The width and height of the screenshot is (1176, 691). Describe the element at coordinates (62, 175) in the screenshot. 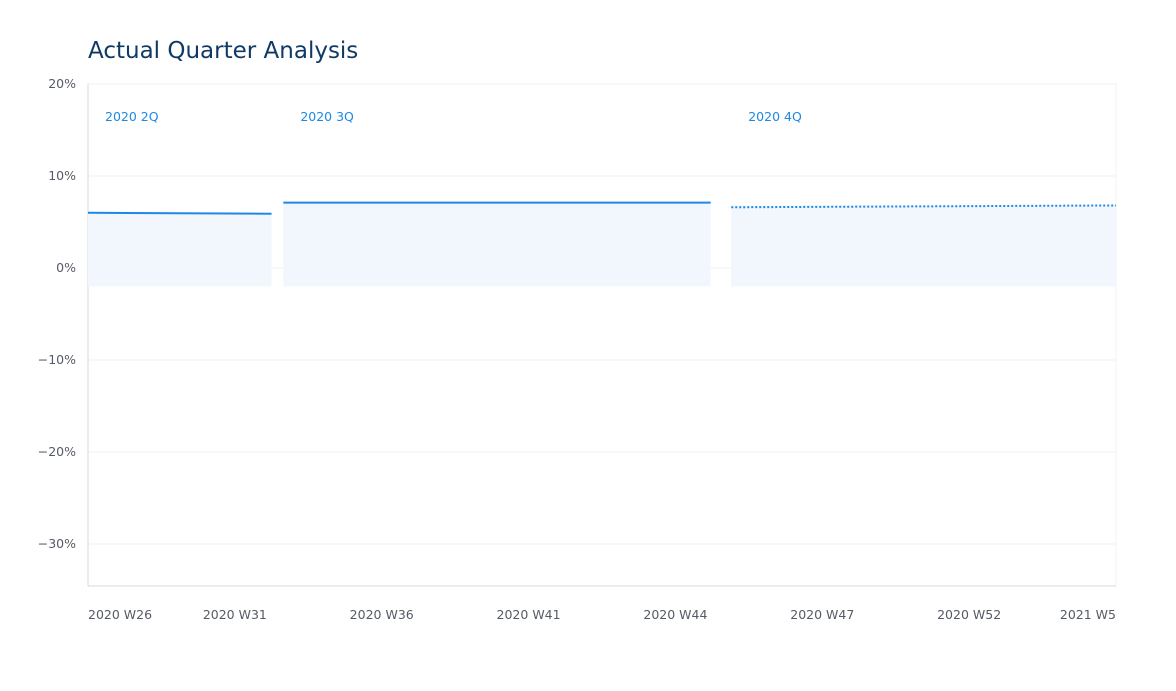

I see `y-tick-label: 10%` at that location.